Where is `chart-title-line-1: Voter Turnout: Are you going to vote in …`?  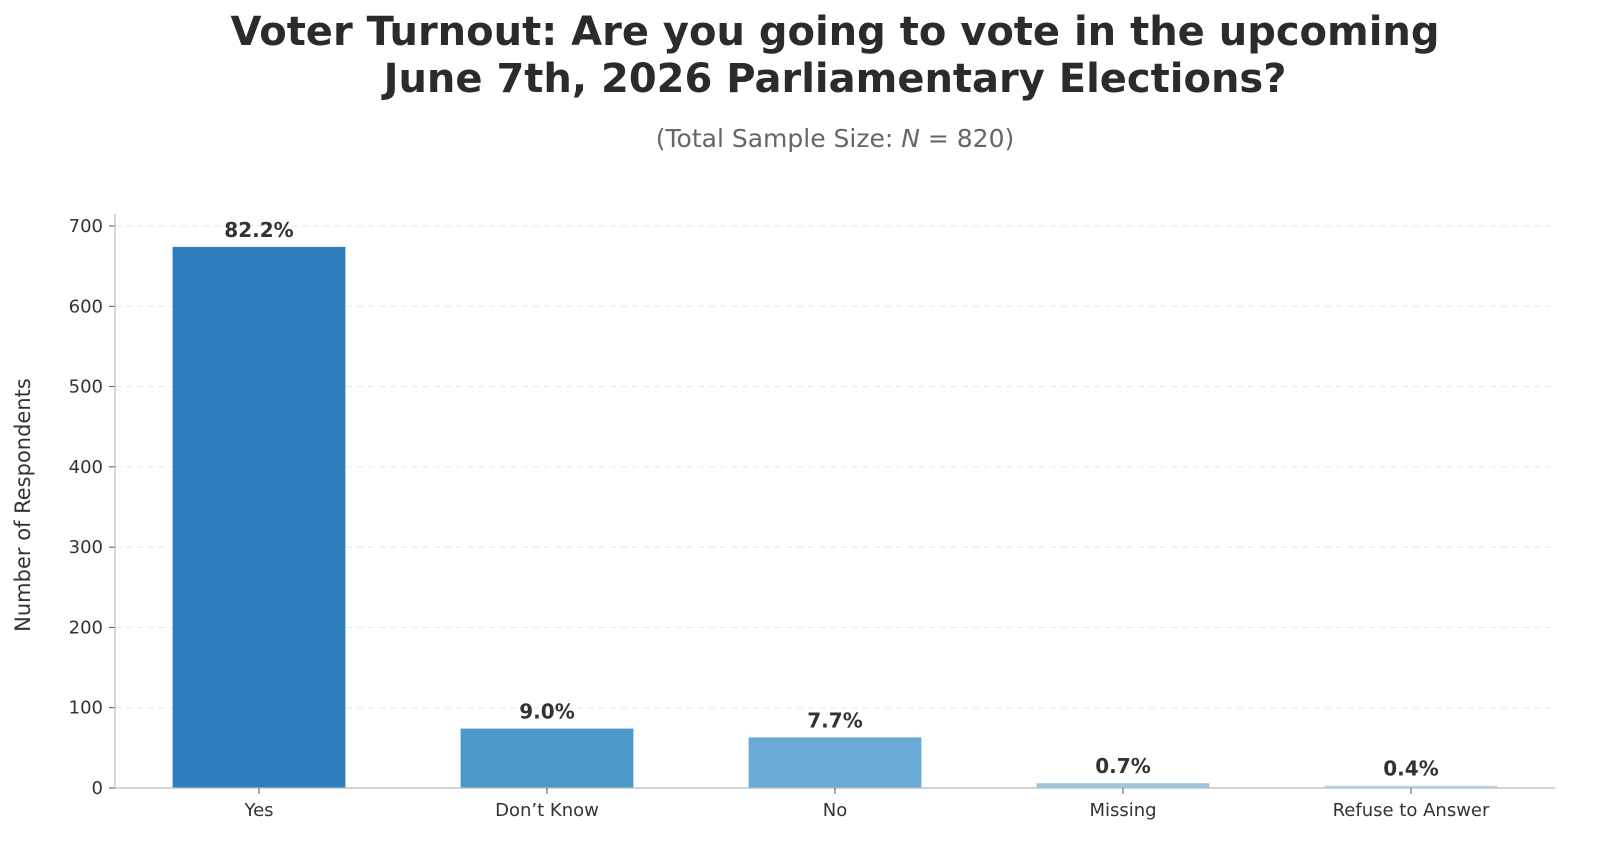 chart-title-line-1: Voter Turnout: Are you going to vote in … is located at coordinates (834, 32).